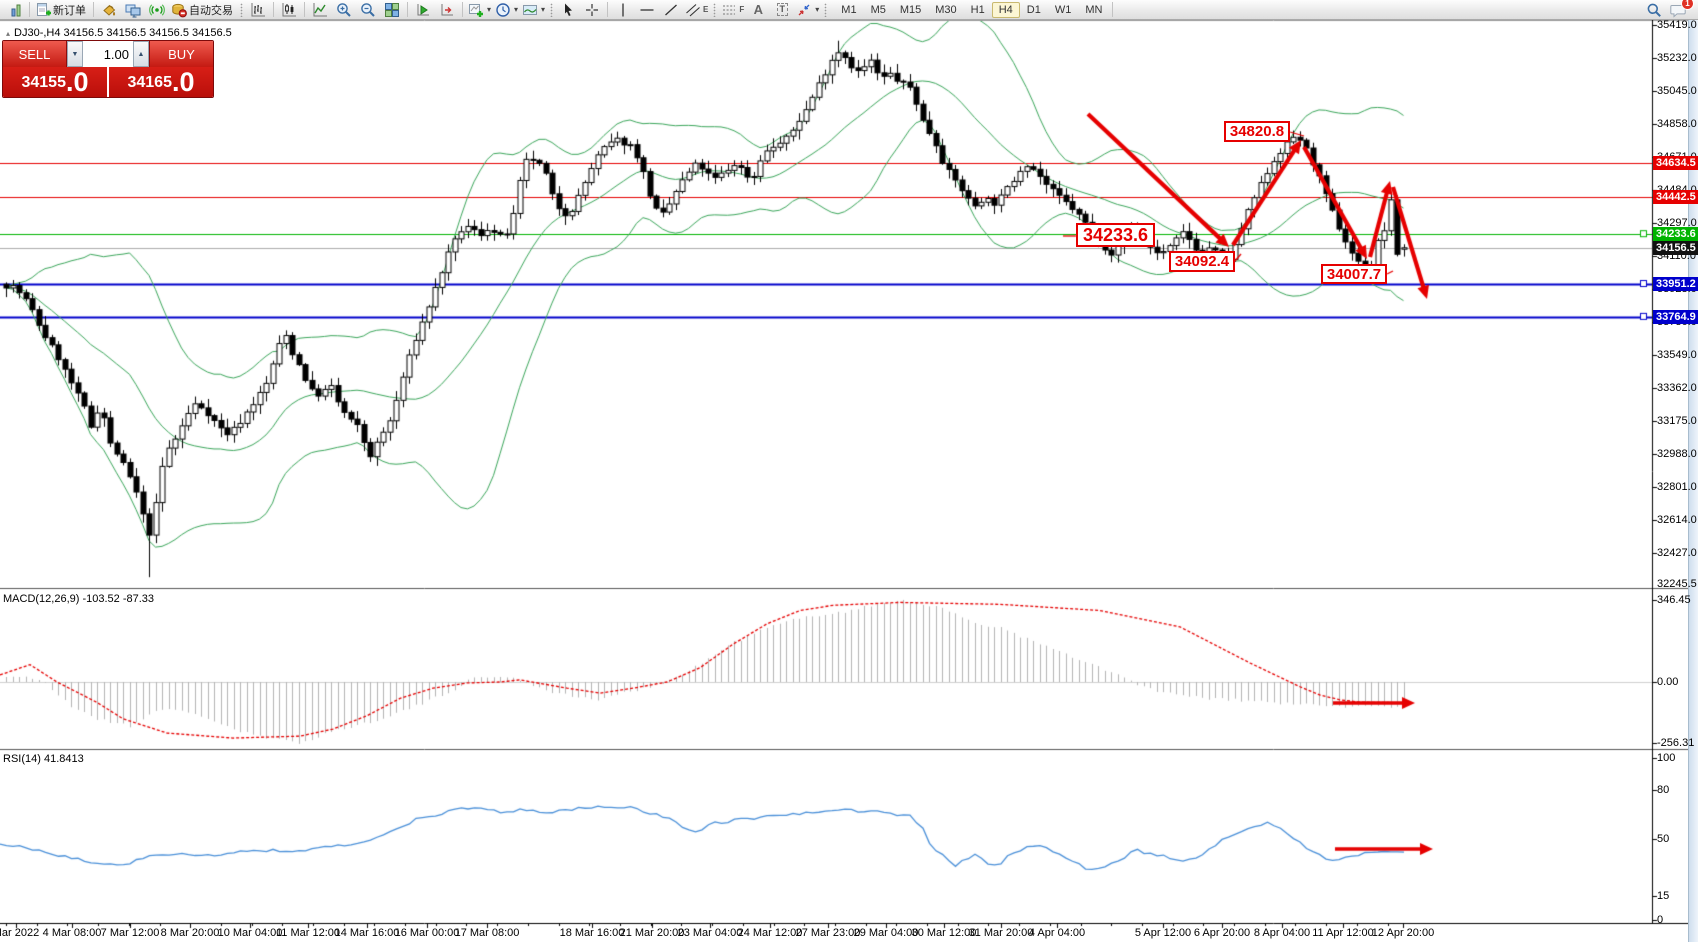 The image size is (1698, 942). I want to click on add-indicator-icon, so click(476, 10).